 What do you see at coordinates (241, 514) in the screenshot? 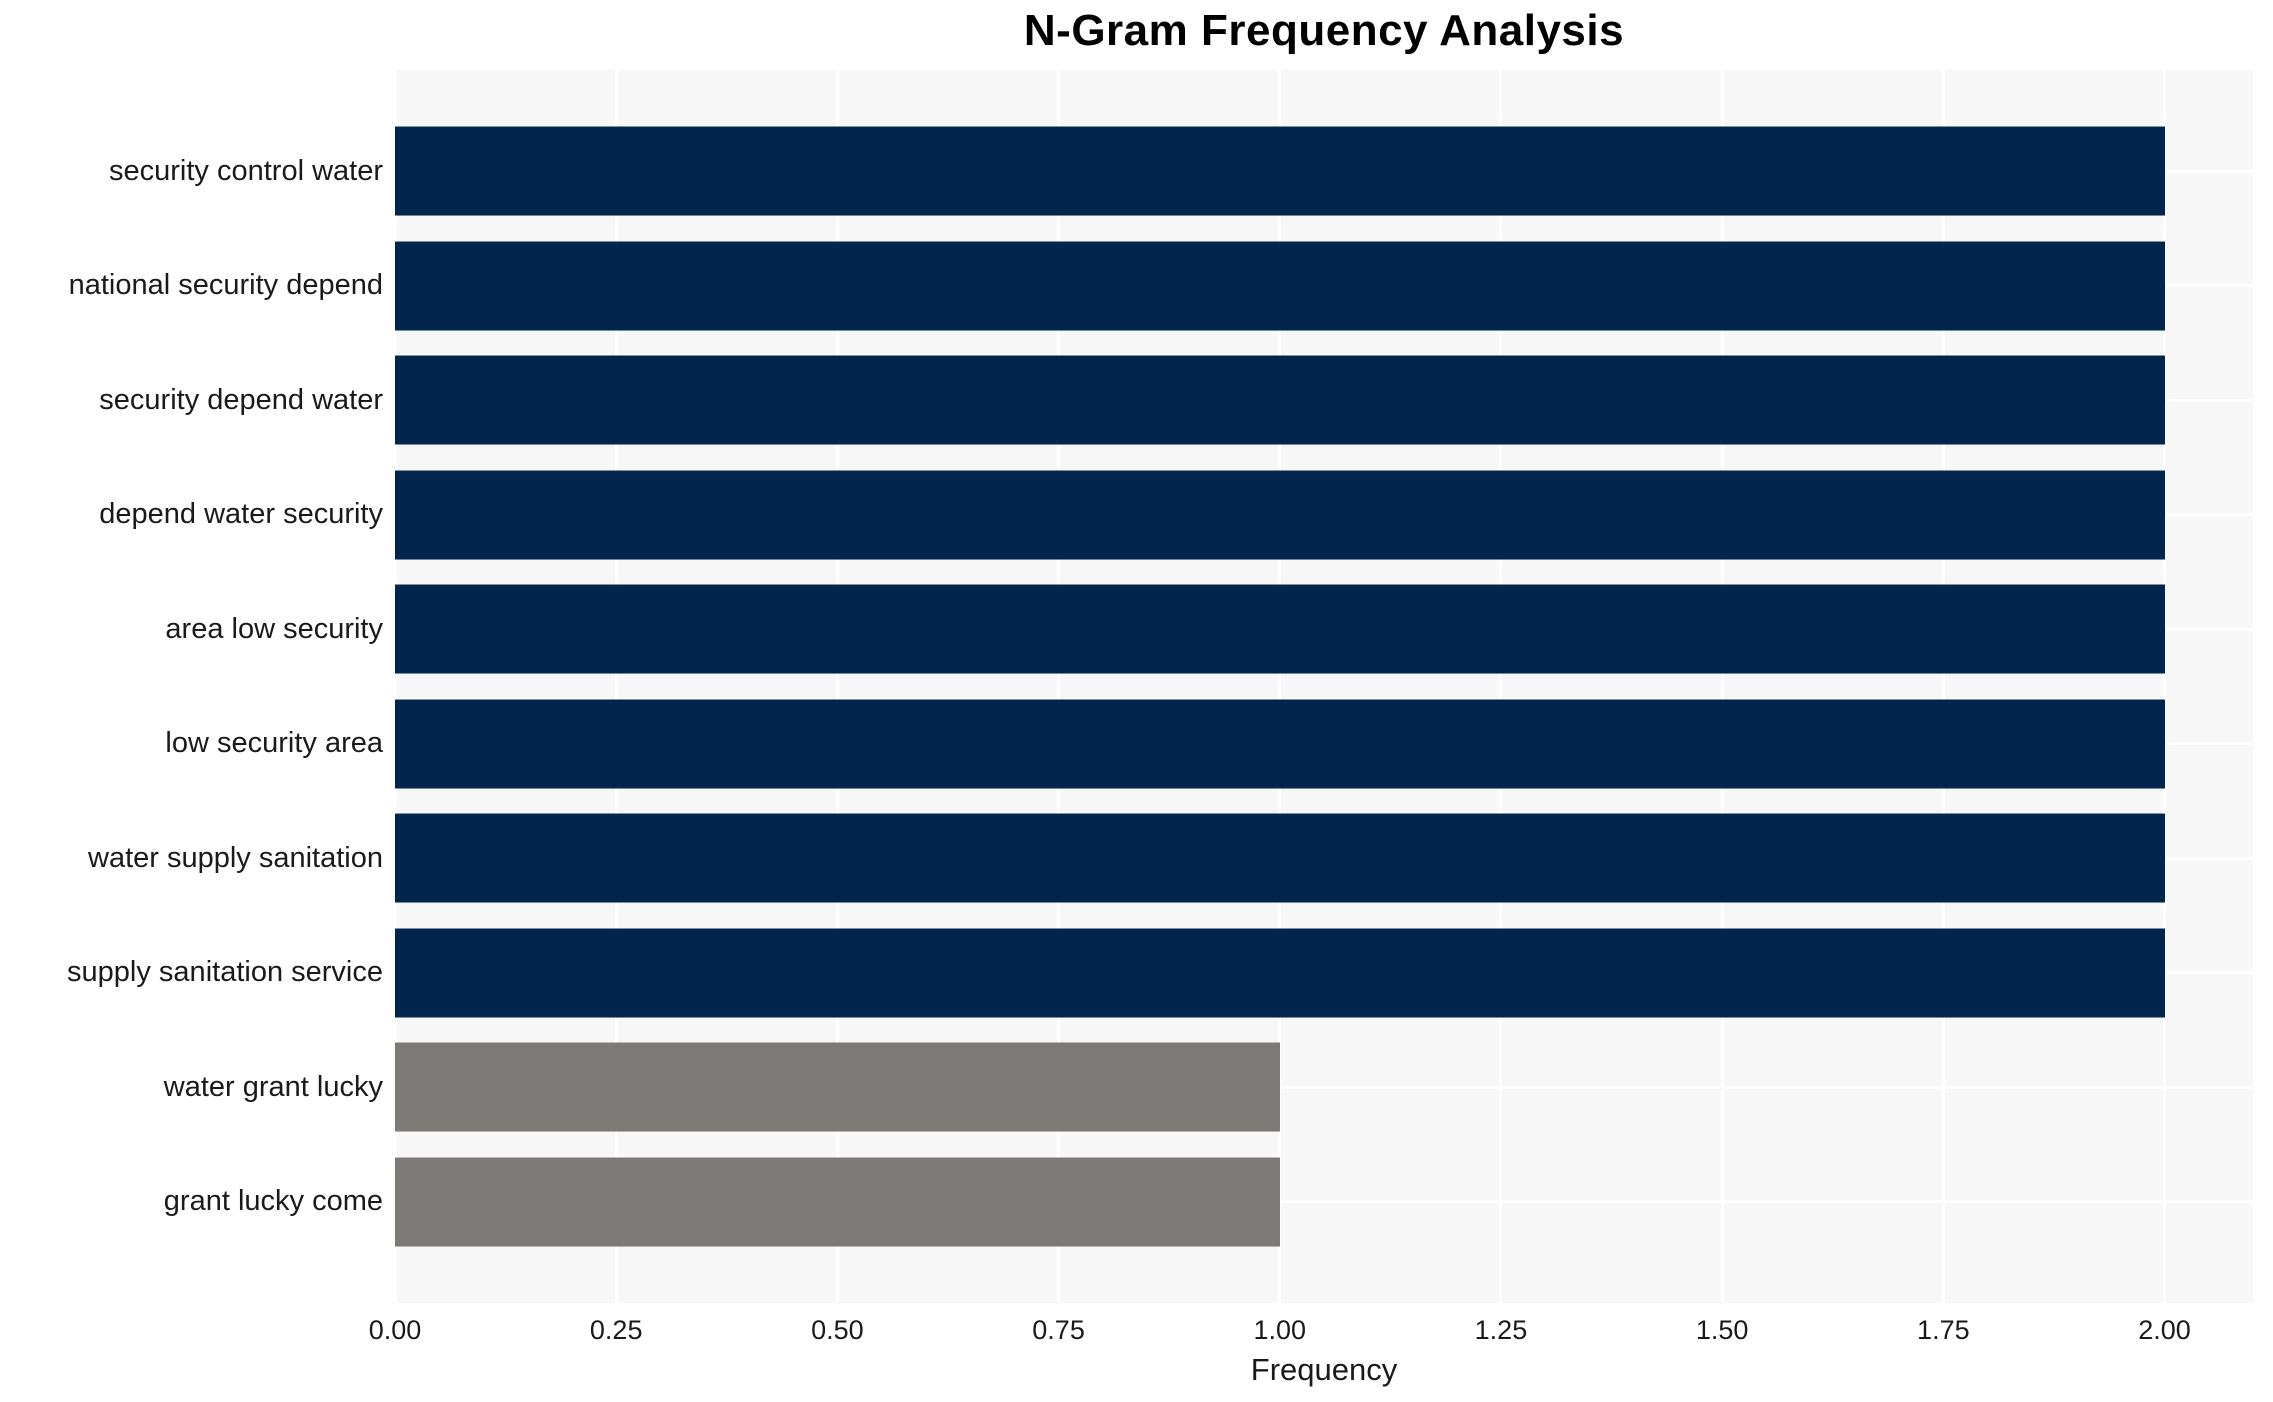
I see `y-tick-label: depend water security` at bounding box center [241, 514].